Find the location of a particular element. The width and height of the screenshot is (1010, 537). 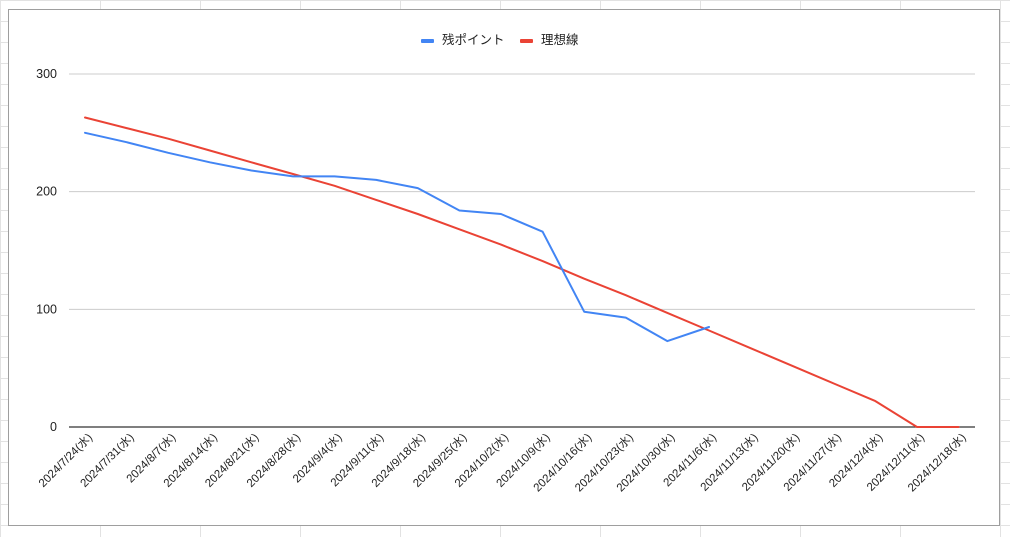

y-tick-label: 0 is located at coordinates (53, 427).